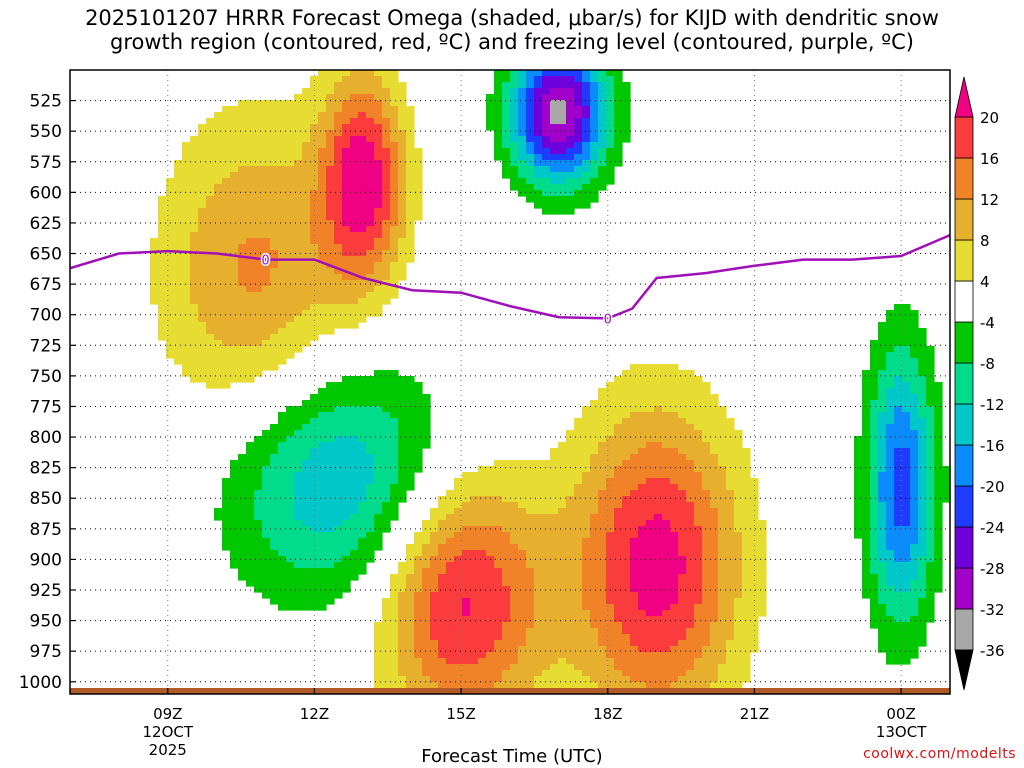 The width and height of the screenshot is (1024, 768). I want to click on y-tick-label: 675, so click(46, 285).